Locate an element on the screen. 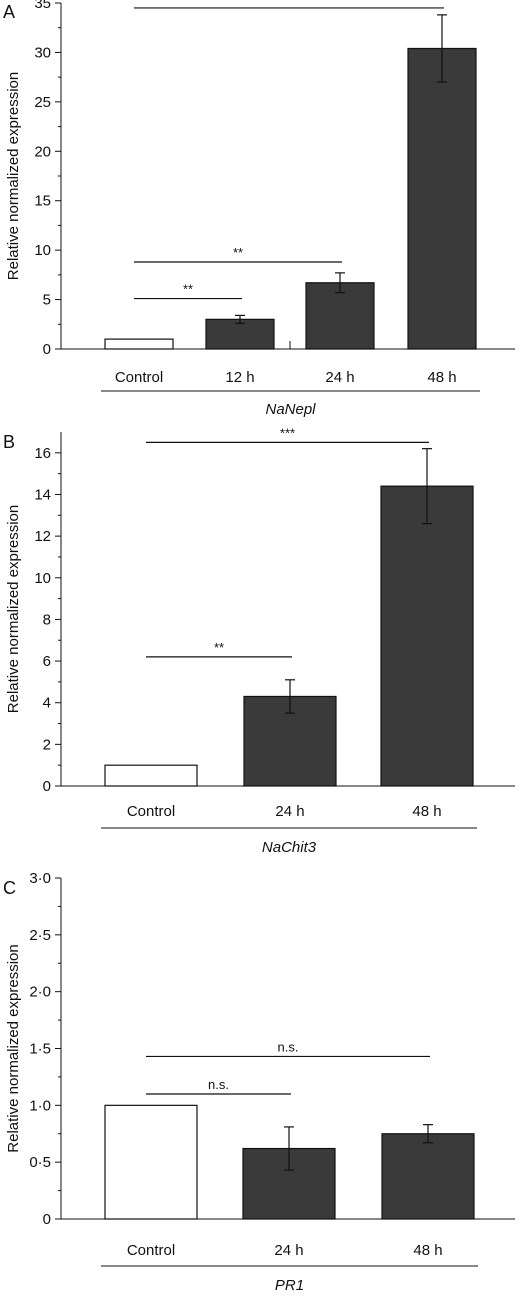  y-tick-label: 2·5 is located at coordinates (40, 935).